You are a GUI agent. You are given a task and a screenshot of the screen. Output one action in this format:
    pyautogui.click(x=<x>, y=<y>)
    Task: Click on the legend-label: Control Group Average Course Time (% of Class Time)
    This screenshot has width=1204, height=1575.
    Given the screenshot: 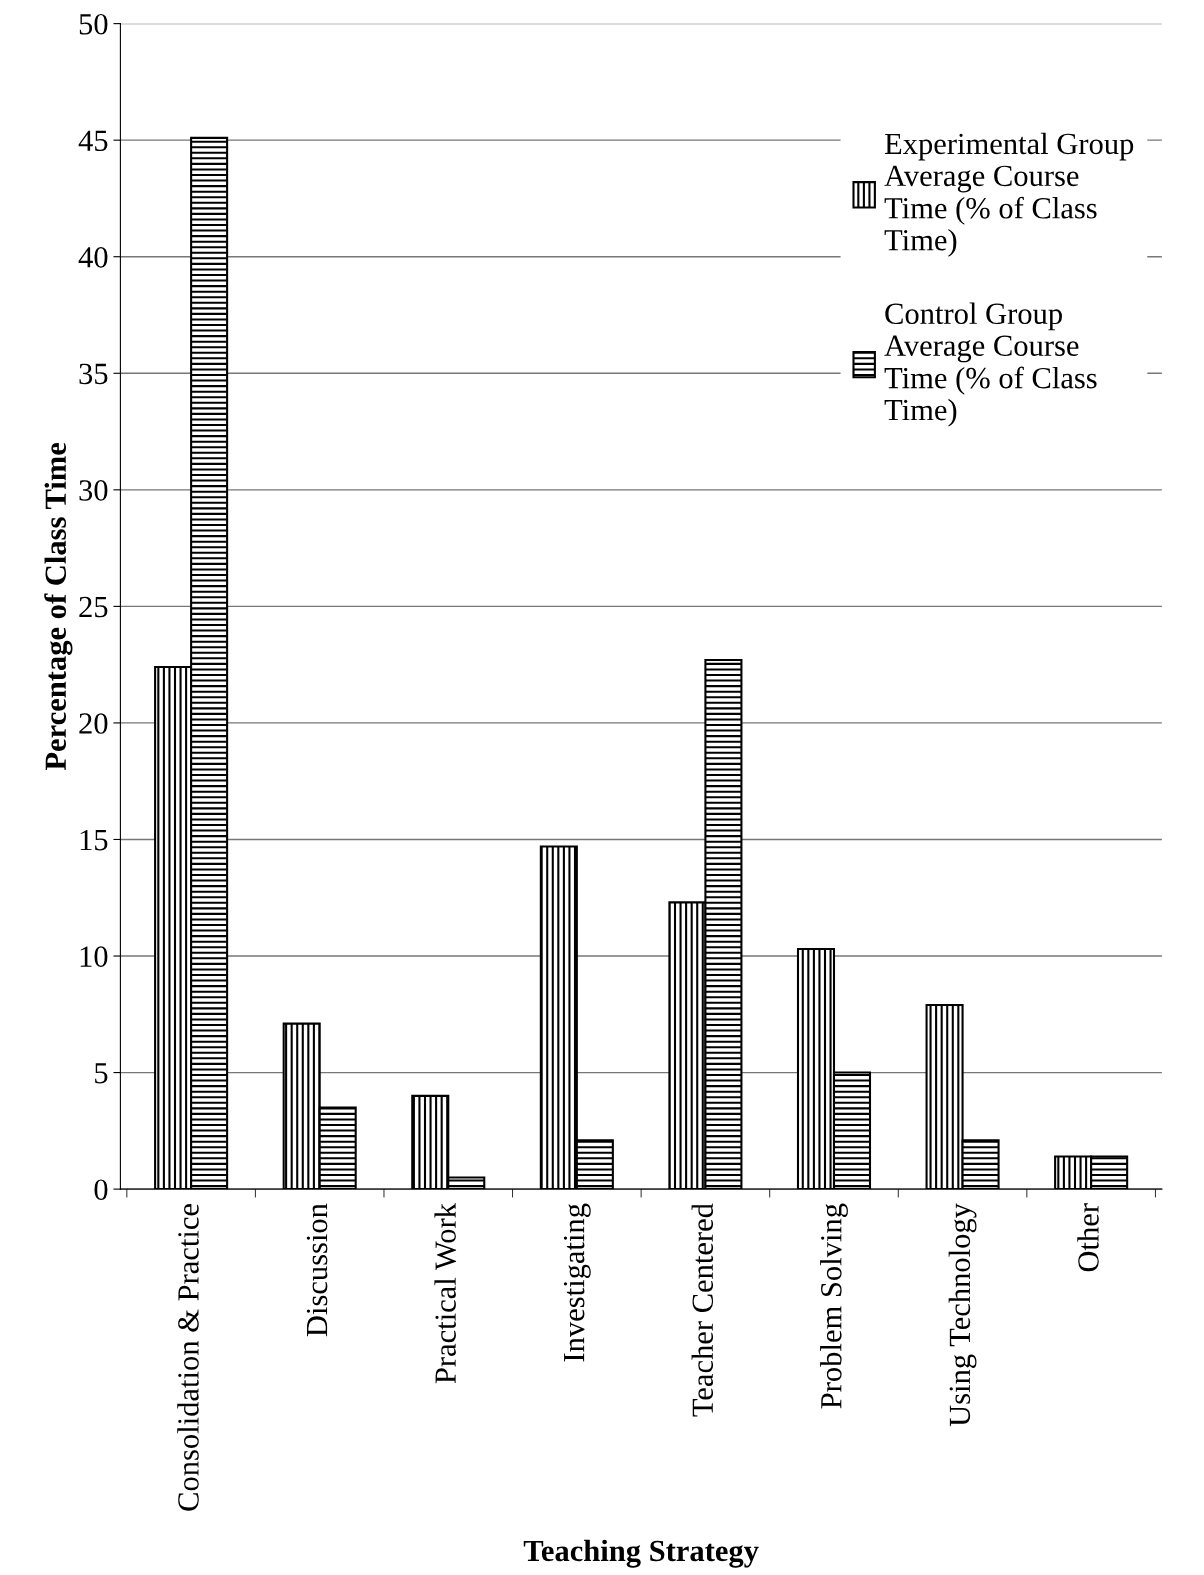 What is the action you would take?
    pyautogui.click(x=990, y=364)
    